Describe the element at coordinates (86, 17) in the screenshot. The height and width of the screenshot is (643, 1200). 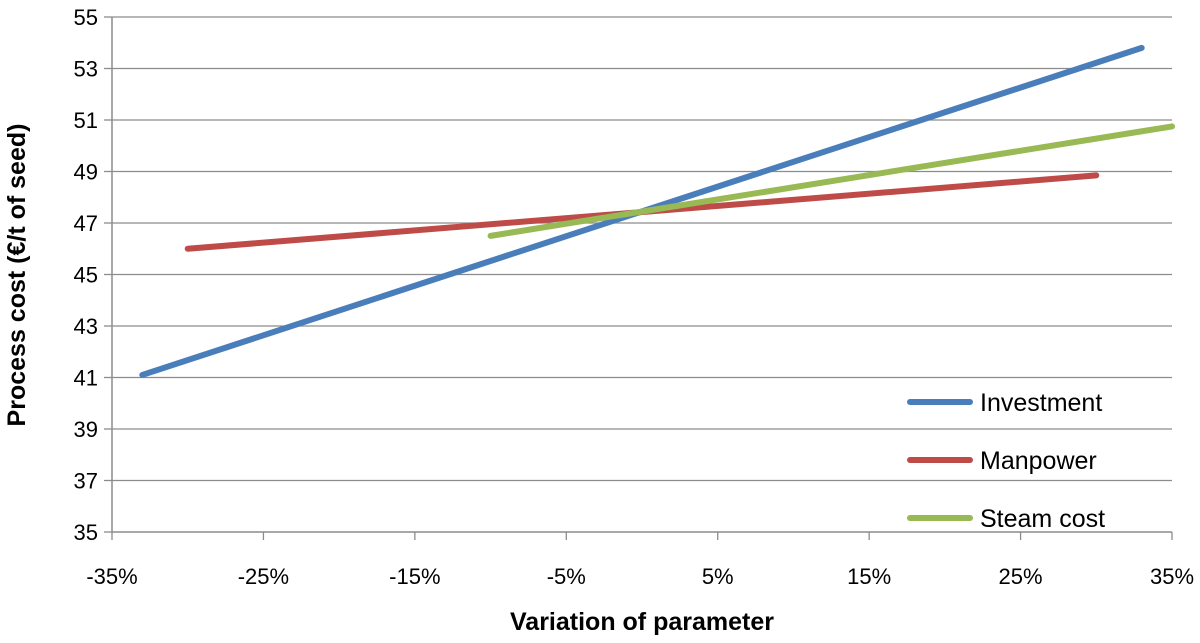
I see `y-tick-label: 55` at that location.